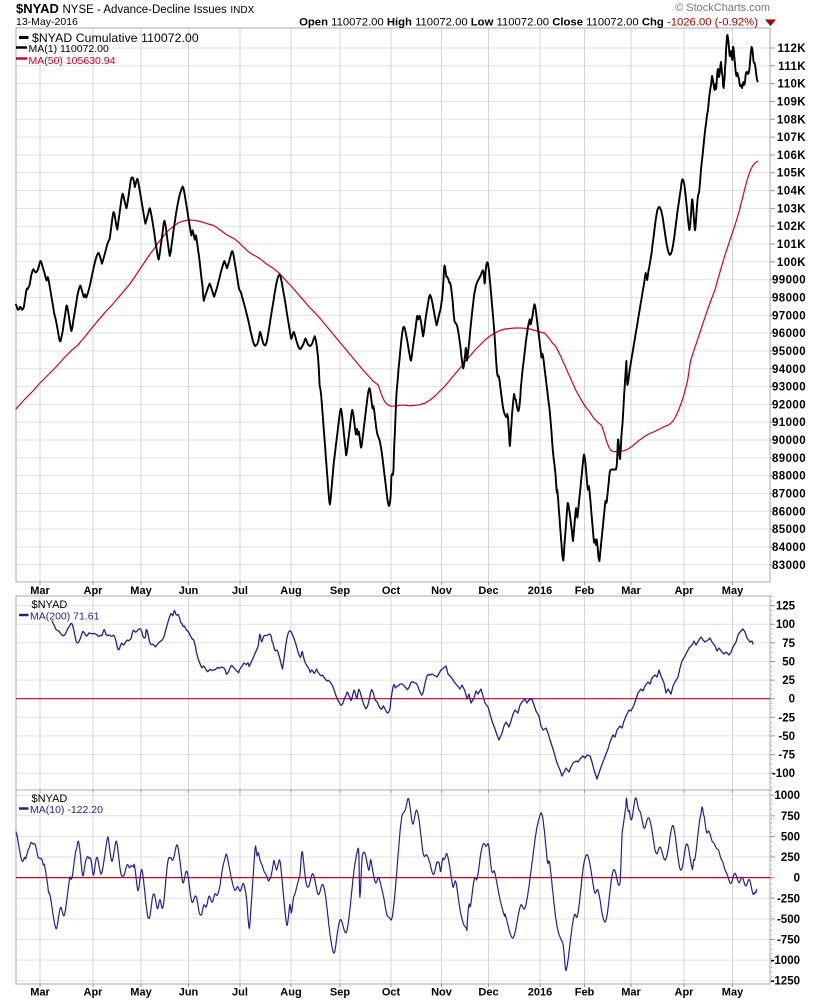  What do you see at coordinates (789, 405) in the screenshot?
I see `svg-text: 92000` at bounding box center [789, 405].